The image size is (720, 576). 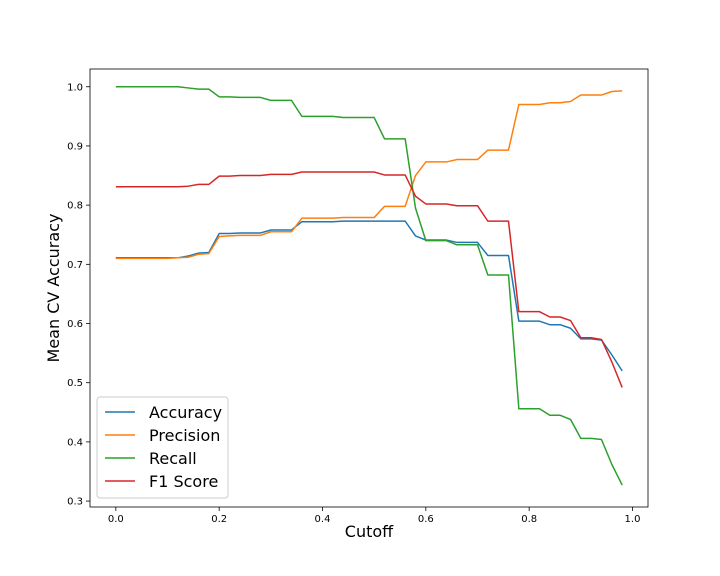 What do you see at coordinates (116, 519) in the screenshot?
I see `x-tick-label: 0.0` at bounding box center [116, 519].